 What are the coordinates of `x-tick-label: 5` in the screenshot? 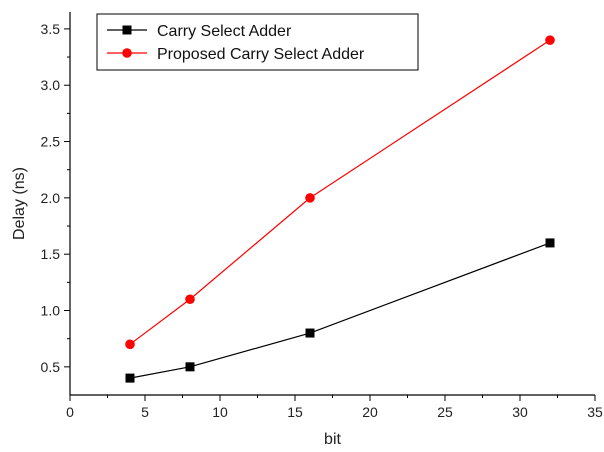 It's located at (145, 412).